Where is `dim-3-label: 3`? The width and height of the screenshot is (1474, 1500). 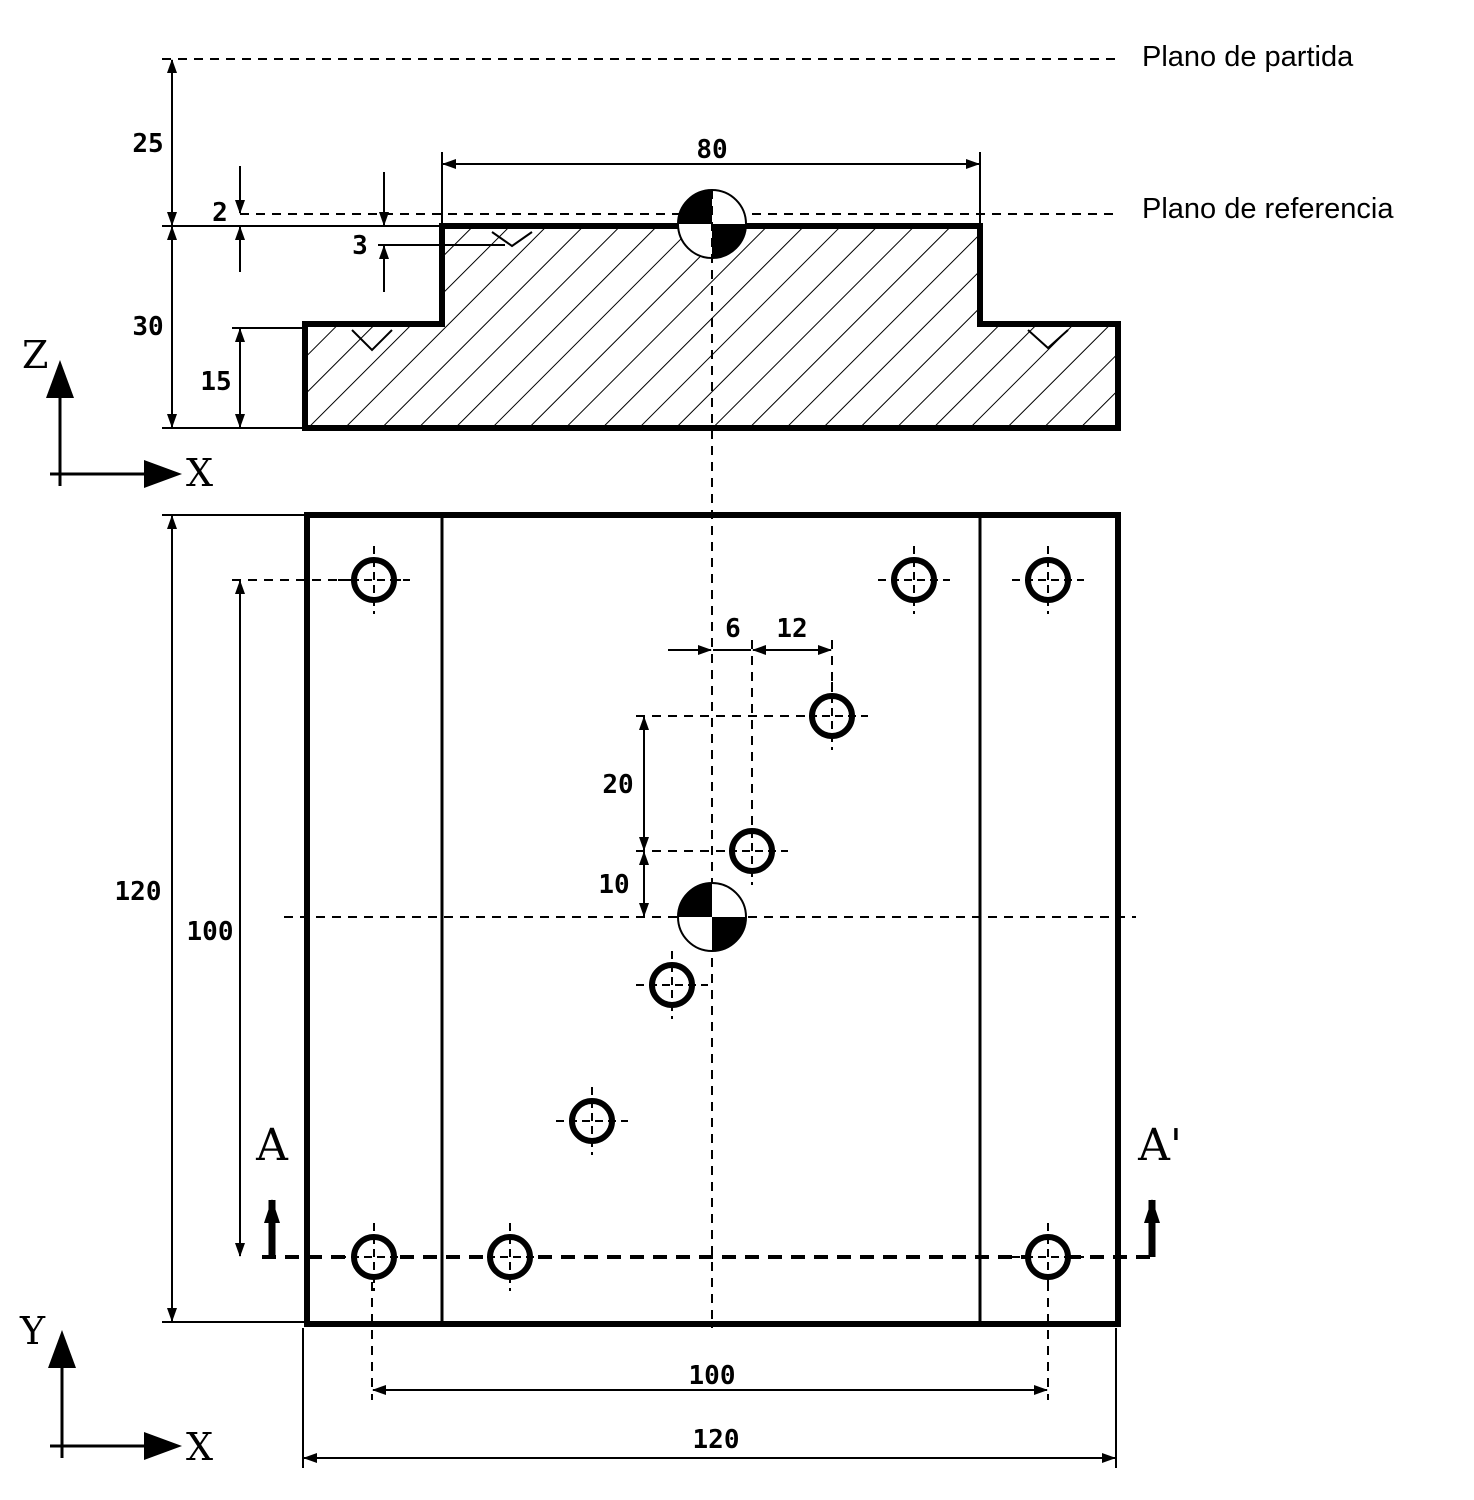 dim-3-label: 3 is located at coordinates (360, 246).